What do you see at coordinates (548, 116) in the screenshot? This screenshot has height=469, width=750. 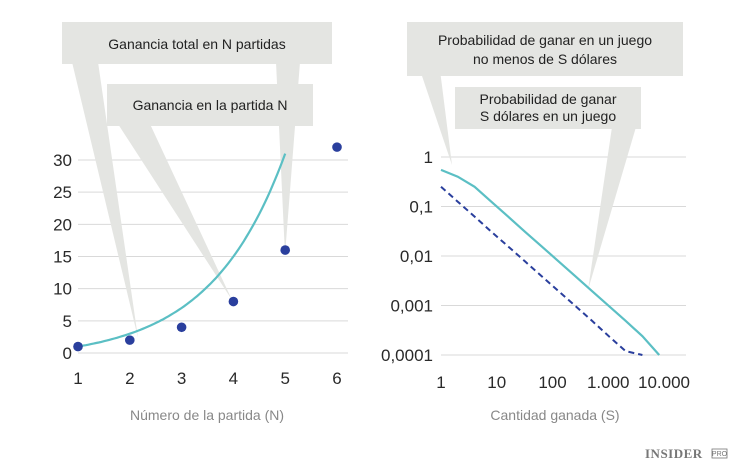 I see `right-exact-callout-line2: S dólares en un juego` at bounding box center [548, 116].